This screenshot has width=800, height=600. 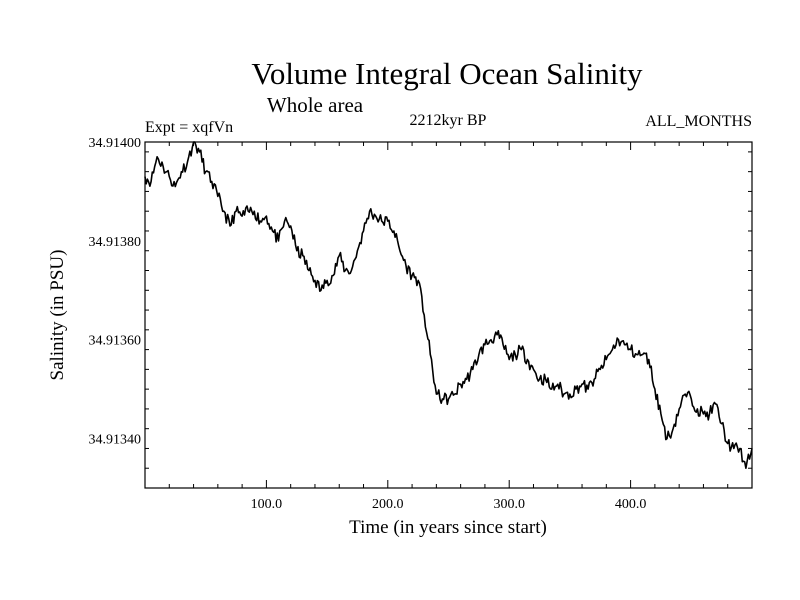 What do you see at coordinates (698, 121) in the screenshot?
I see `months-label: ALL_MONTHS` at bounding box center [698, 121].